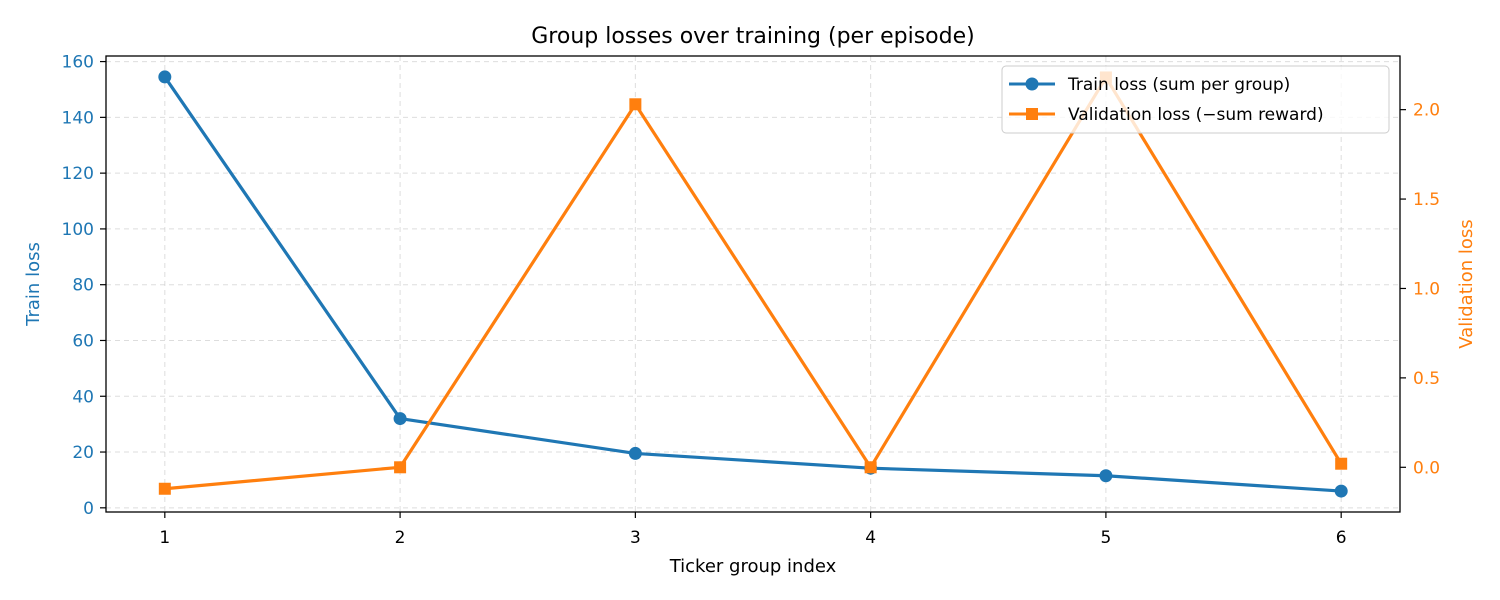  Describe the element at coordinates (1426, 200) in the screenshot. I see `y-right-tick-label: 1.5` at that location.